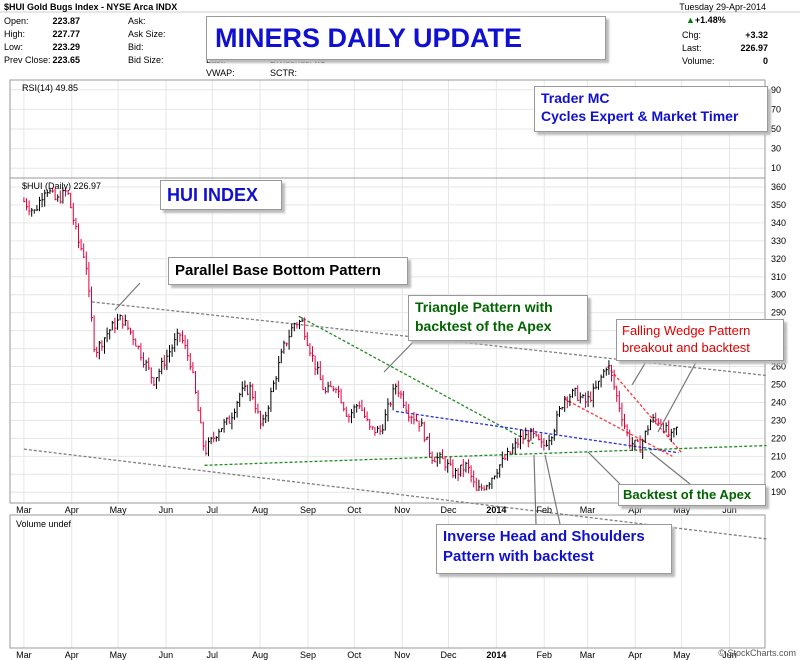 The width and height of the screenshot is (800, 660). What do you see at coordinates (544, 510) in the screenshot?
I see `x-tick-label: Feb` at bounding box center [544, 510].